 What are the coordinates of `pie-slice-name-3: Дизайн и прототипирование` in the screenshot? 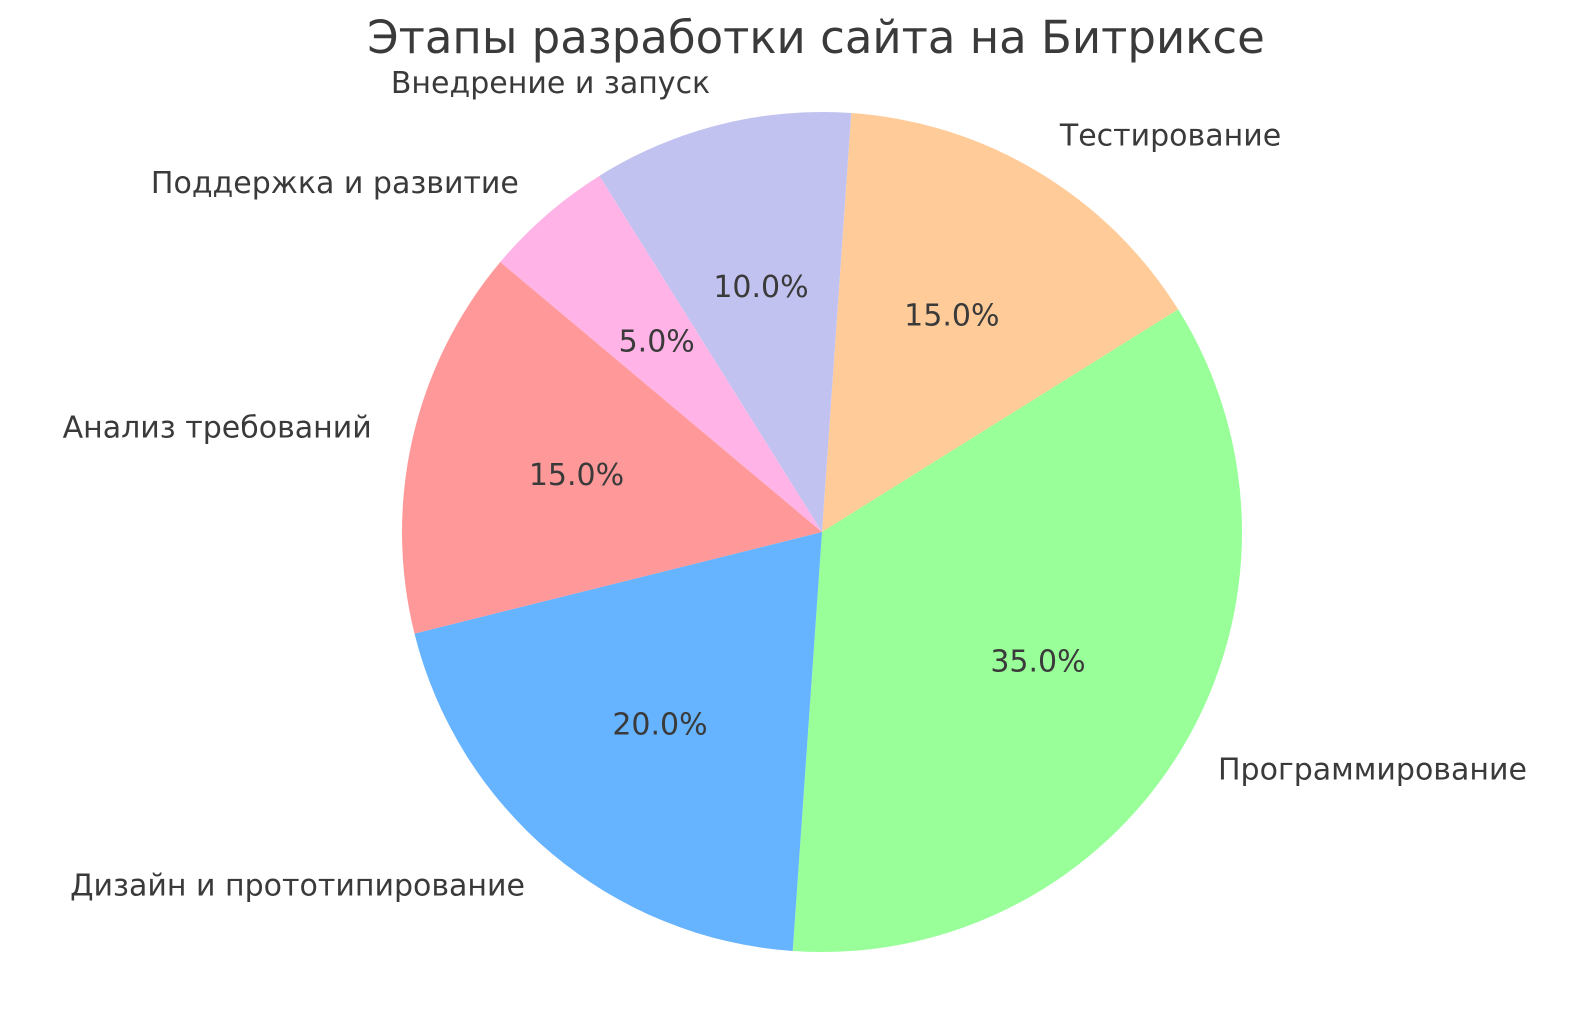 It's located at (297, 885).